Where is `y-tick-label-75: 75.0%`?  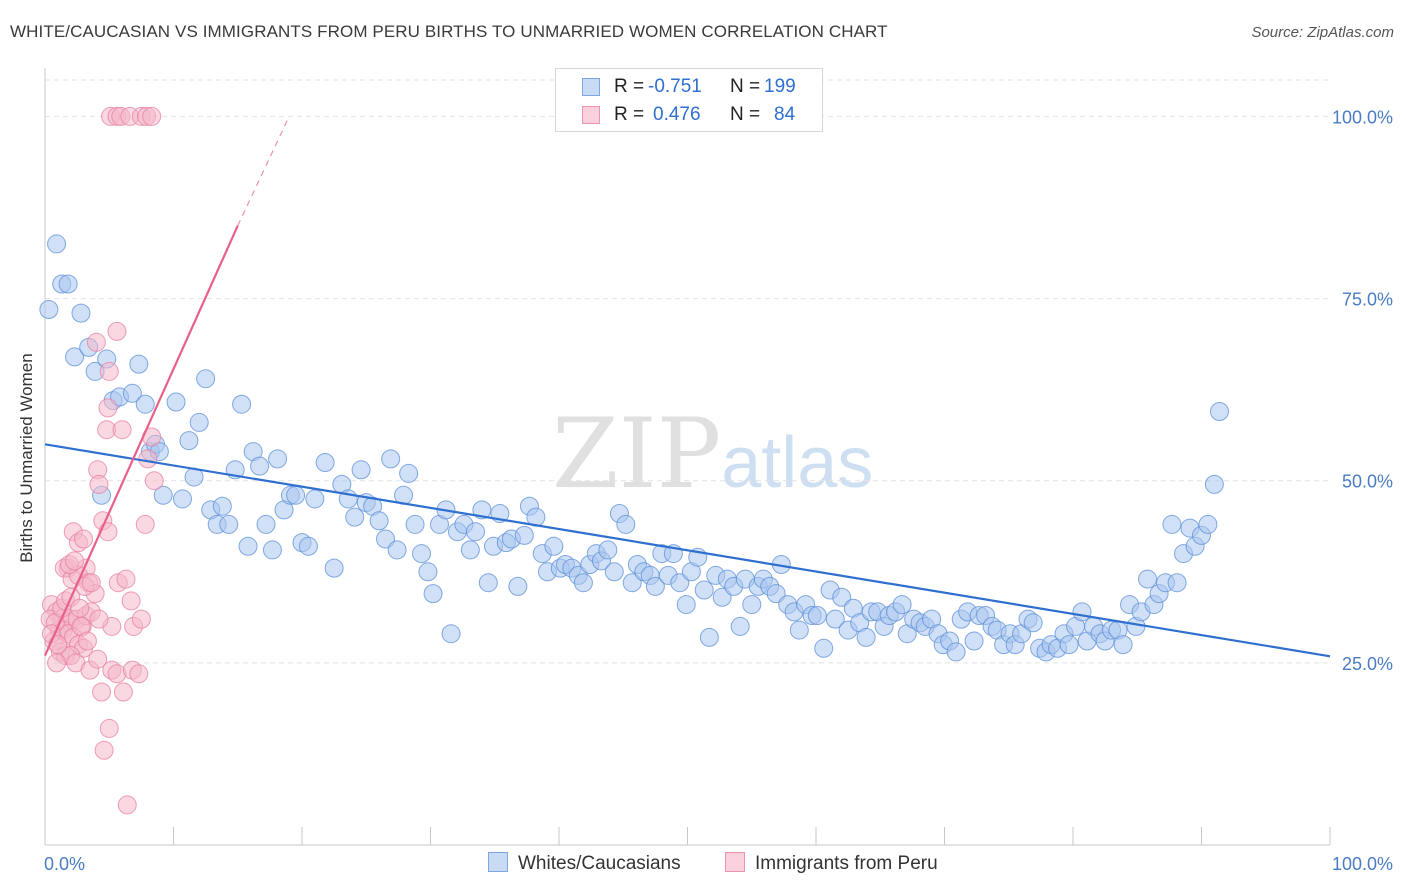
y-tick-label-75: 75.0% is located at coordinates (1367, 300).